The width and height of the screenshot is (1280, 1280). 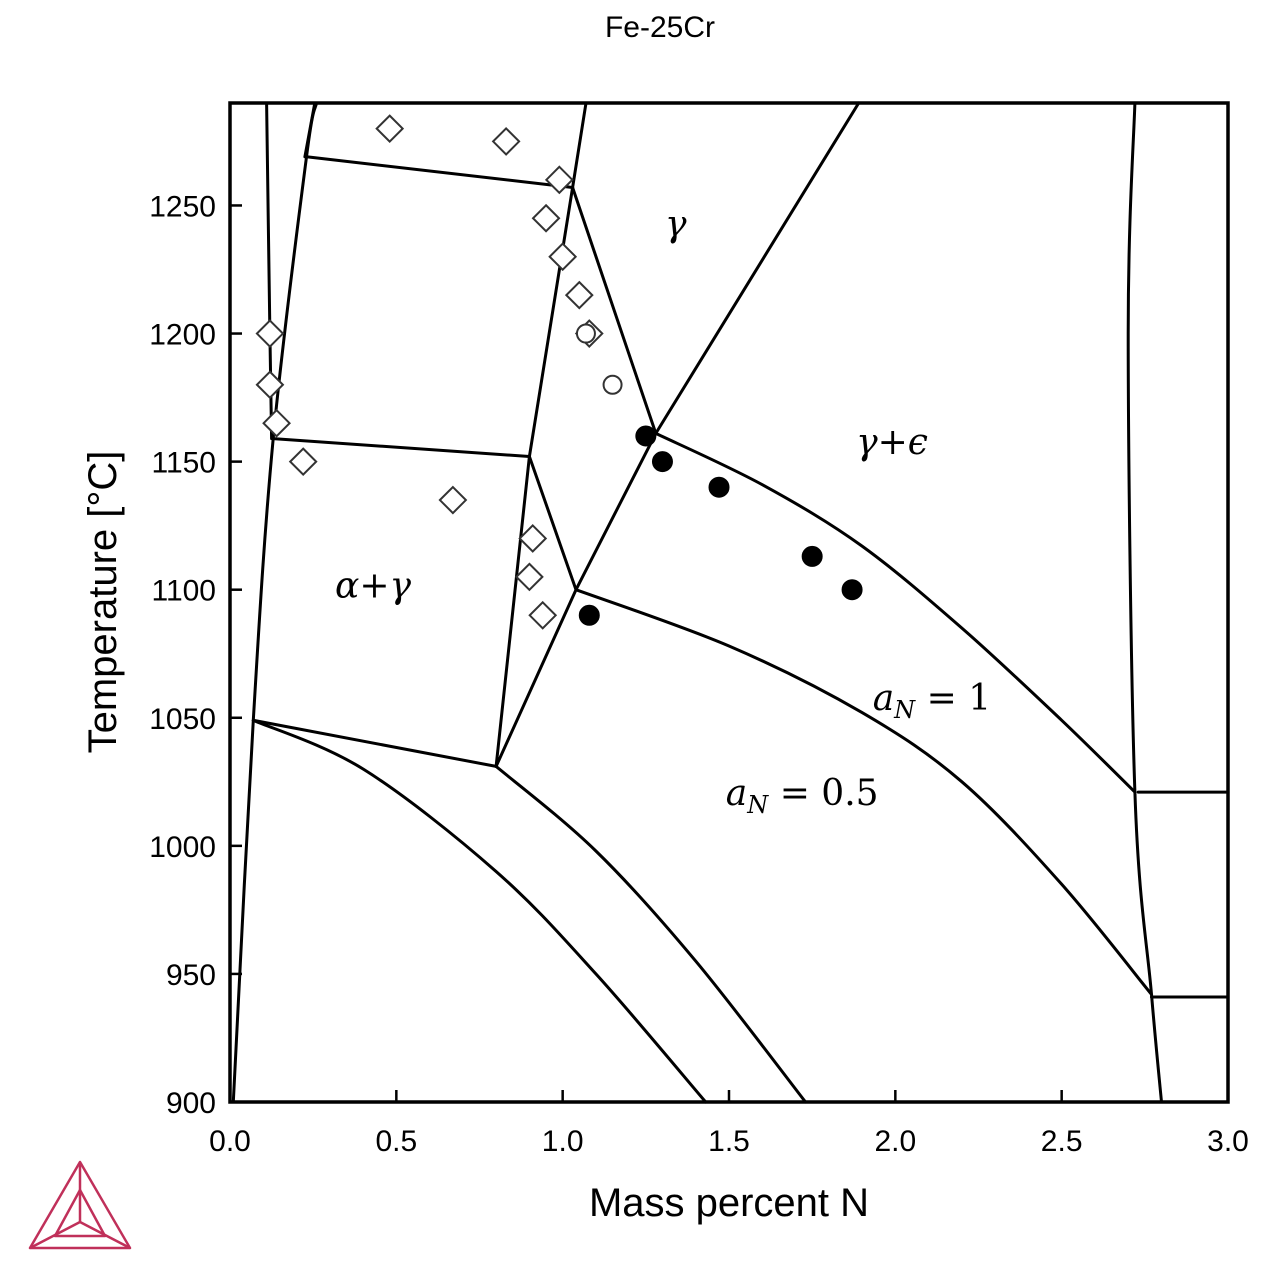 What do you see at coordinates (182, 206) in the screenshot?
I see `y-tick-label: 1250` at bounding box center [182, 206].